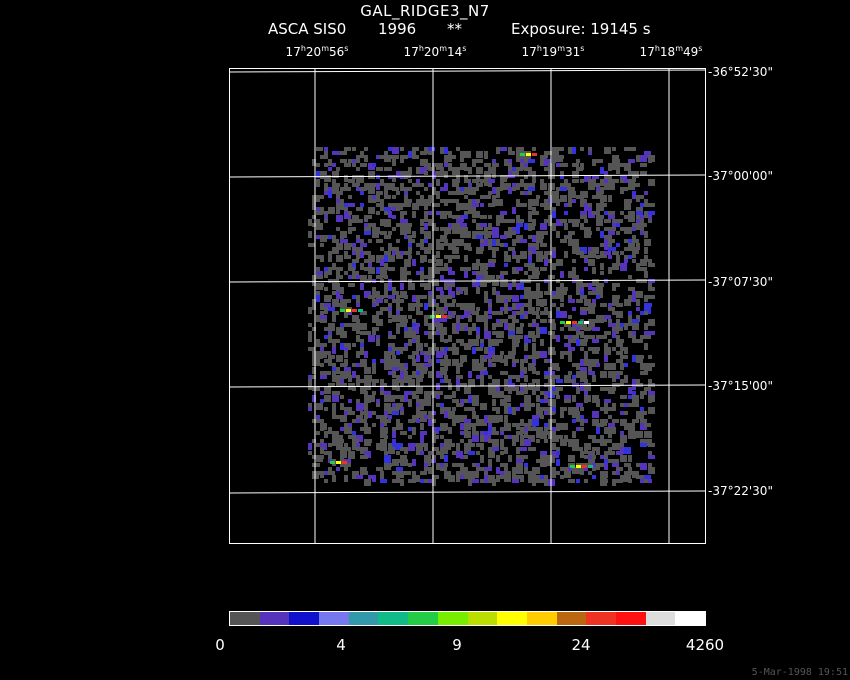  Describe the element at coordinates (740, 282) in the screenshot. I see `dec-label-3: -37°07'30"` at that location.